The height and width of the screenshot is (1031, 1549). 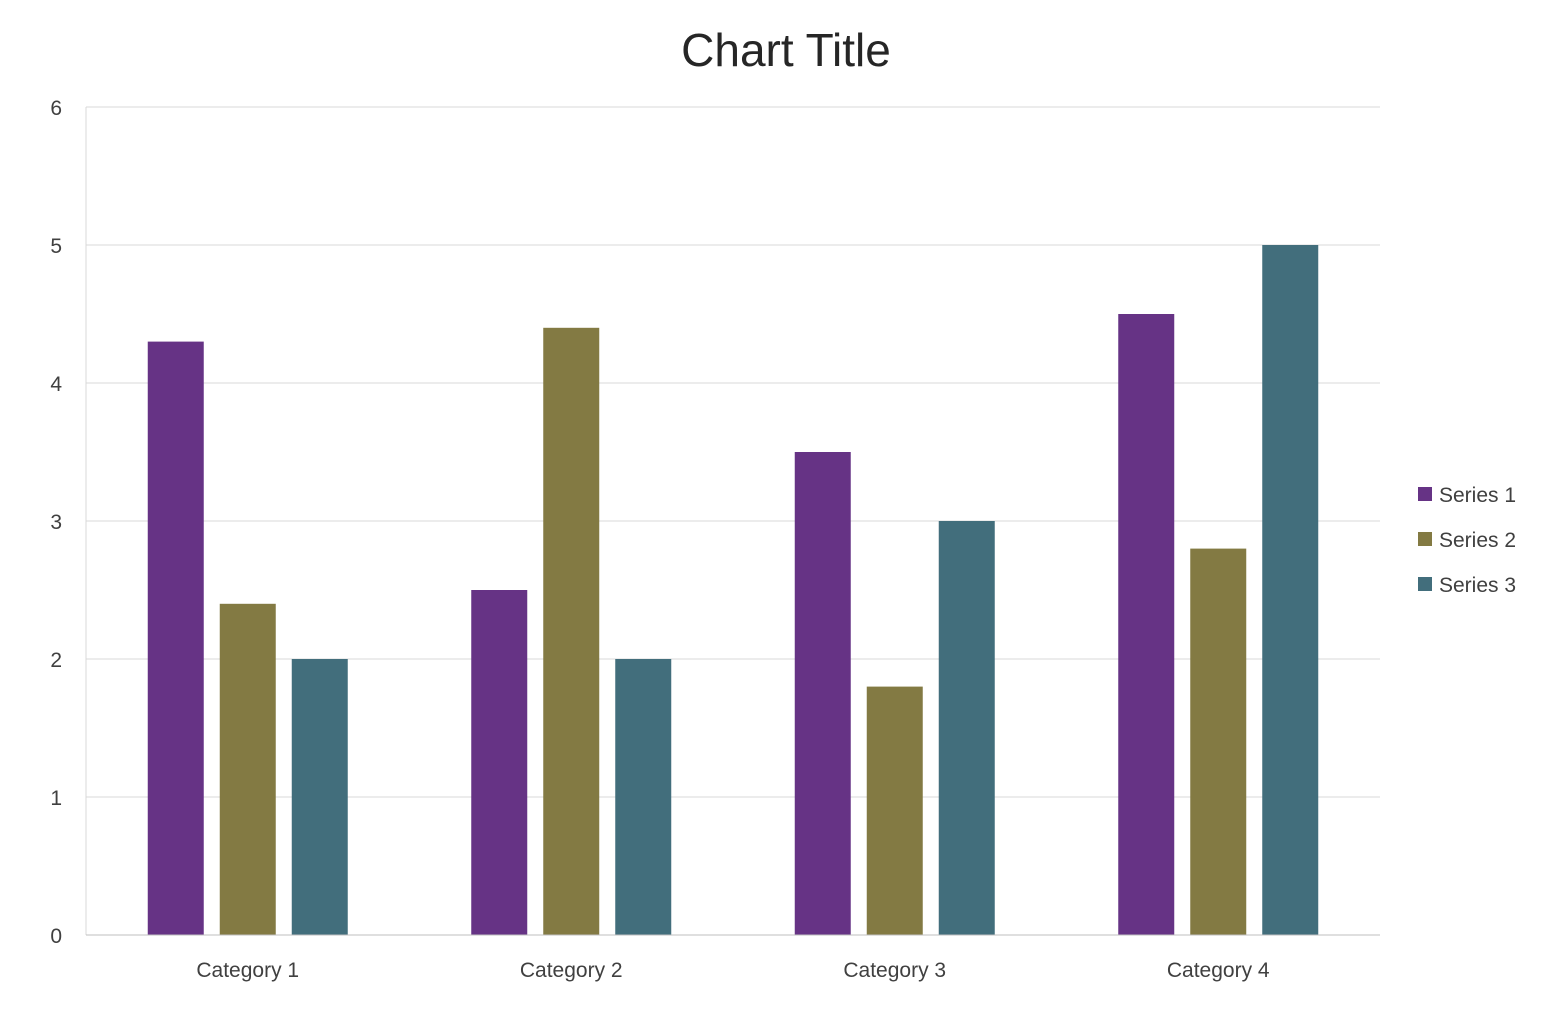 What do you see at coordinates (1477, 585) in the screenshot?
I see `legend-label: Series 3` at bounding box center [1477, 585].